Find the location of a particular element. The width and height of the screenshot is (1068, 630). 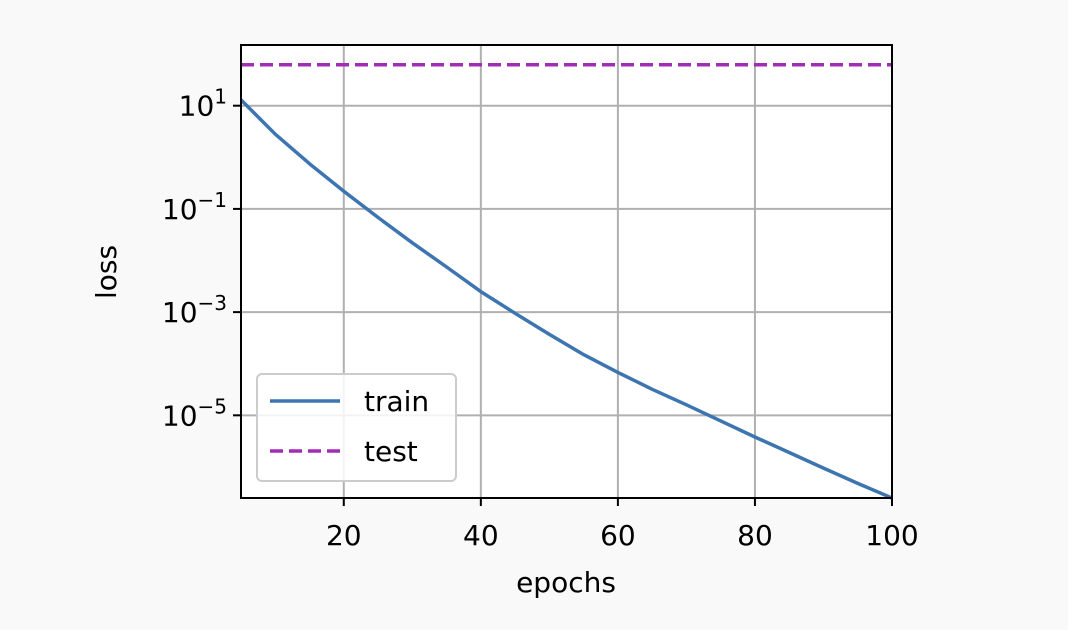

x-tick-label: 80 is located at coordinates (755, 535).